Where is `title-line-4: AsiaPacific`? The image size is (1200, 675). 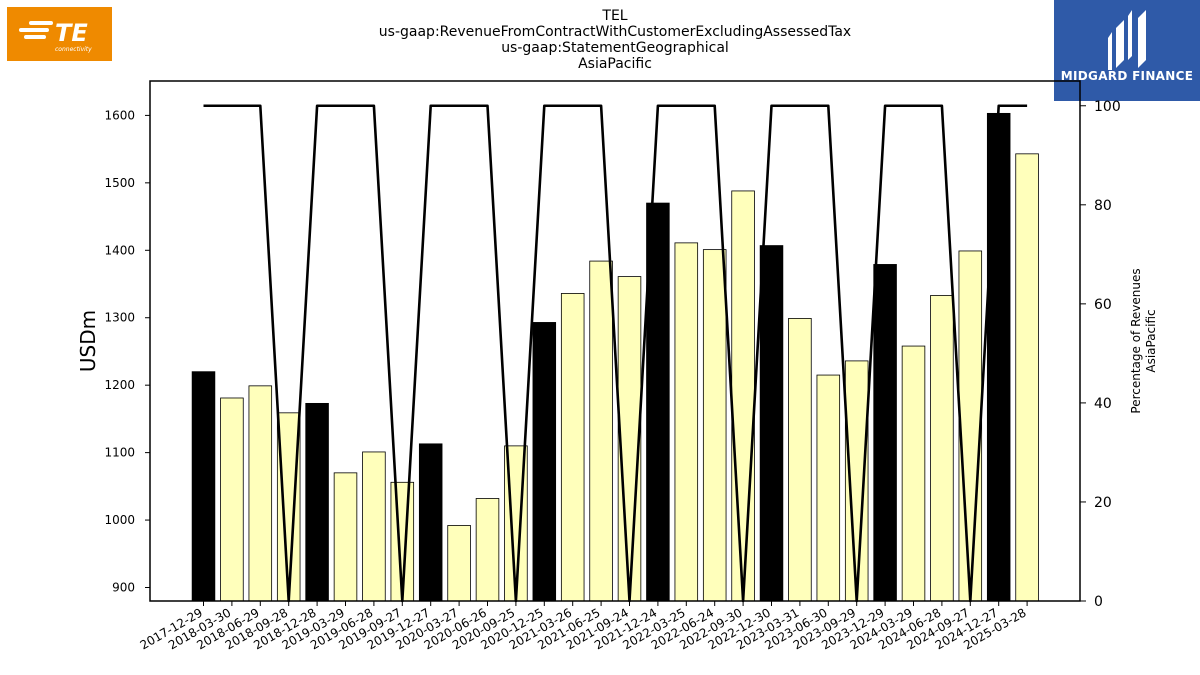
title-line-4: AsiaPacific is located at coordinates (615, 64).